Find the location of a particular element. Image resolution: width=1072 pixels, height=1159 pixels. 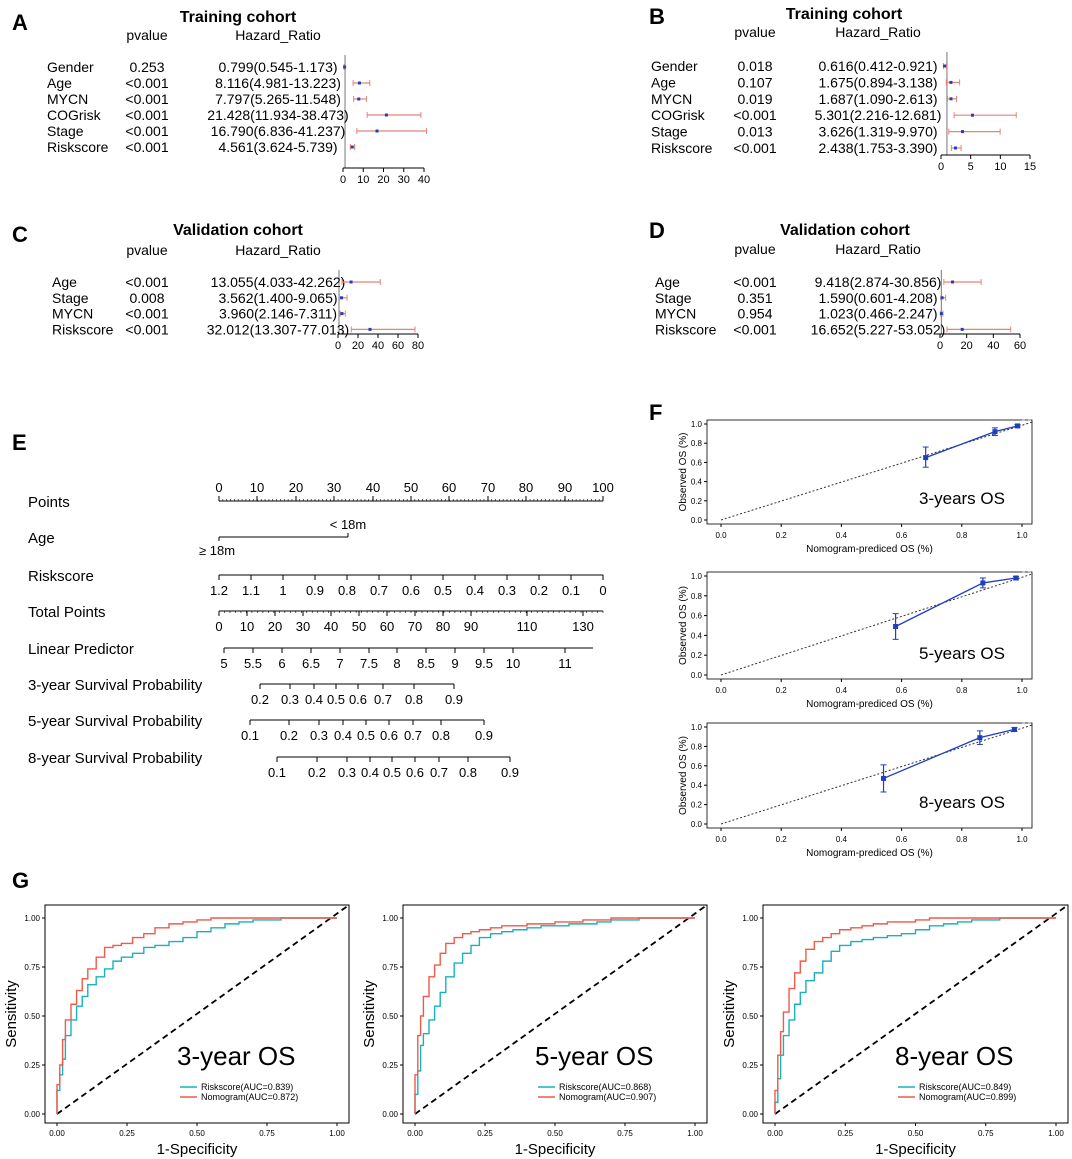

roc-x-tick-label: 0.00 is located at coordinates (775, 1133).